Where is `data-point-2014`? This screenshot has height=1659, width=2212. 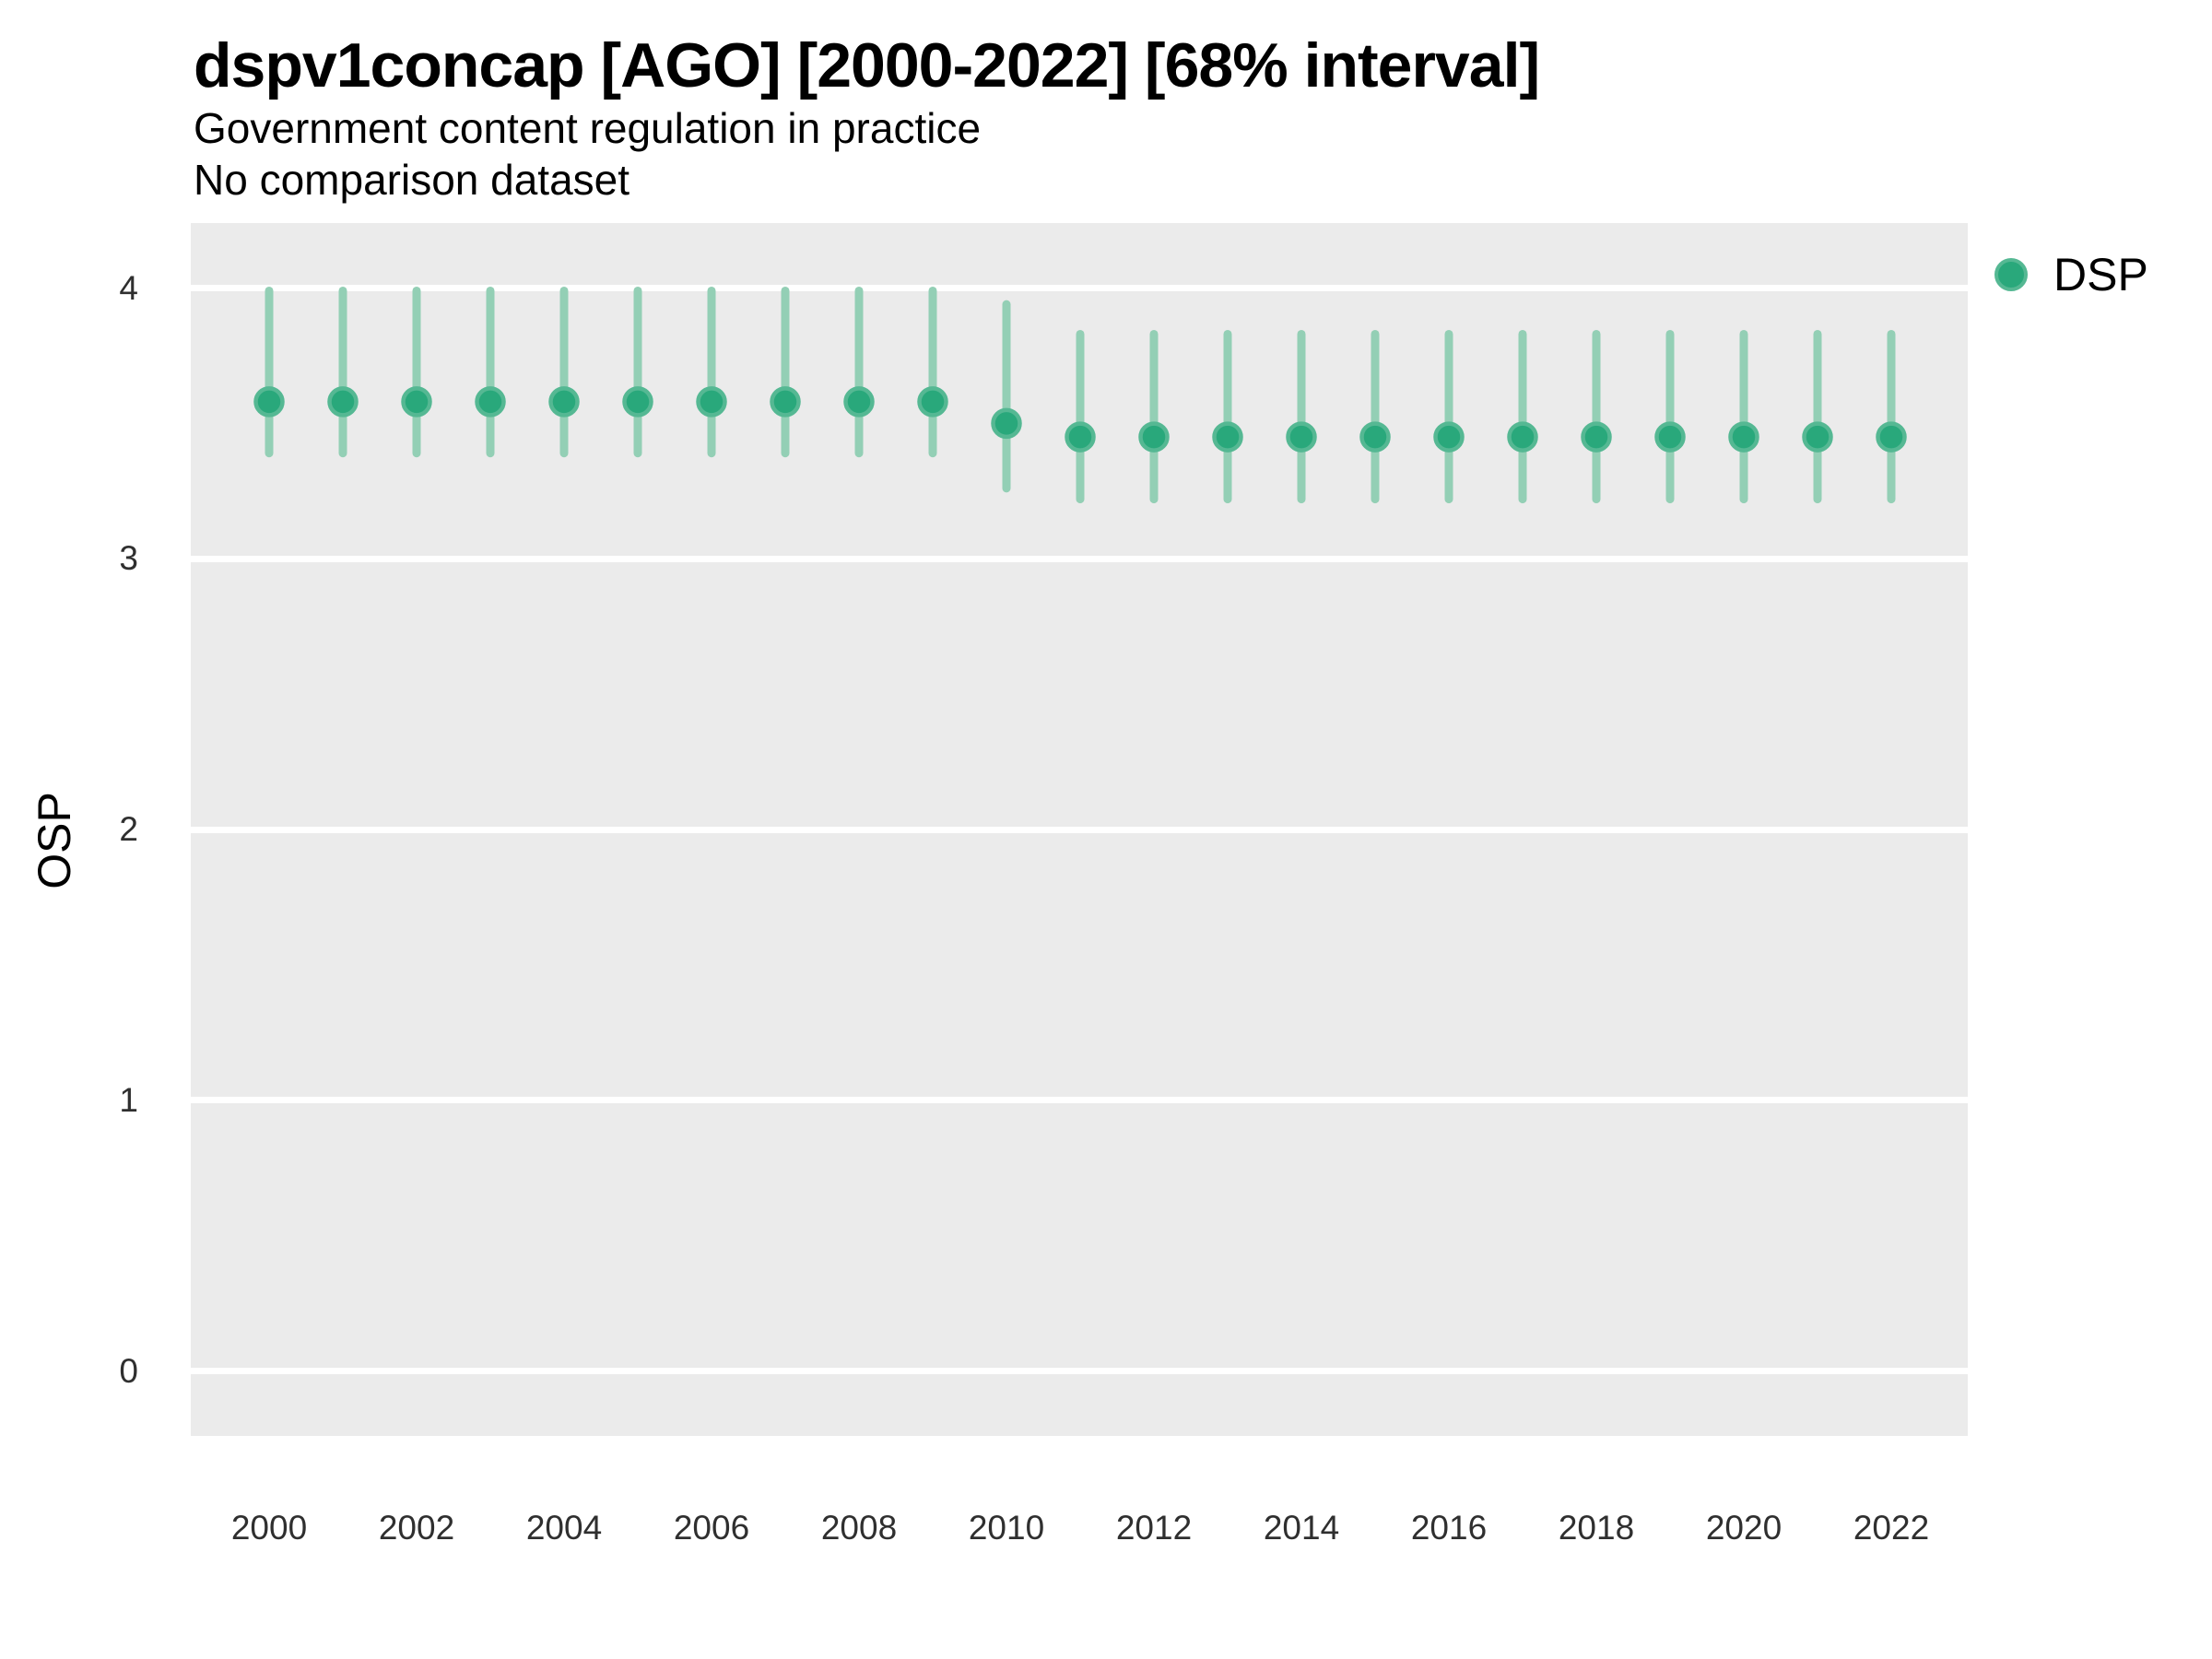 data-point-2014 is located at coordinates (1301, 437).